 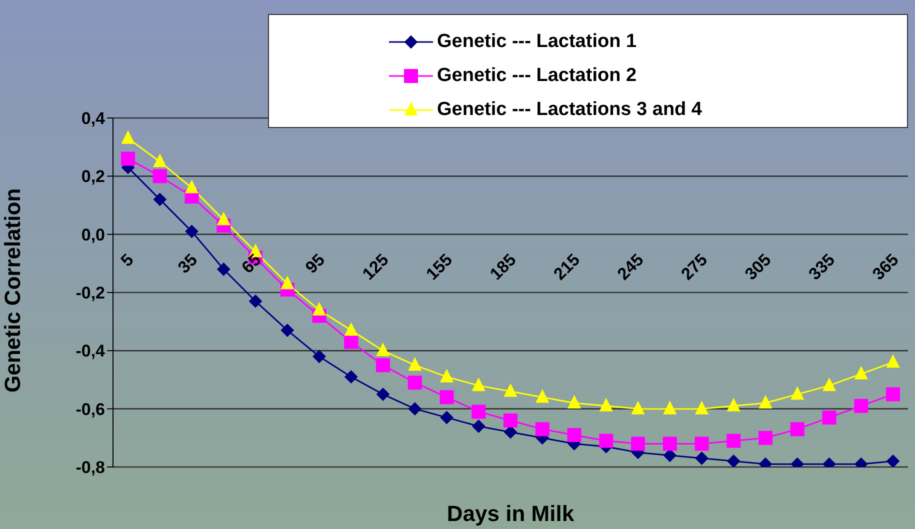 What do you see at coordinates (90, 468) in the screenshot?
I see `y-tick-label: -0,8` at bounding box center [90, 468].